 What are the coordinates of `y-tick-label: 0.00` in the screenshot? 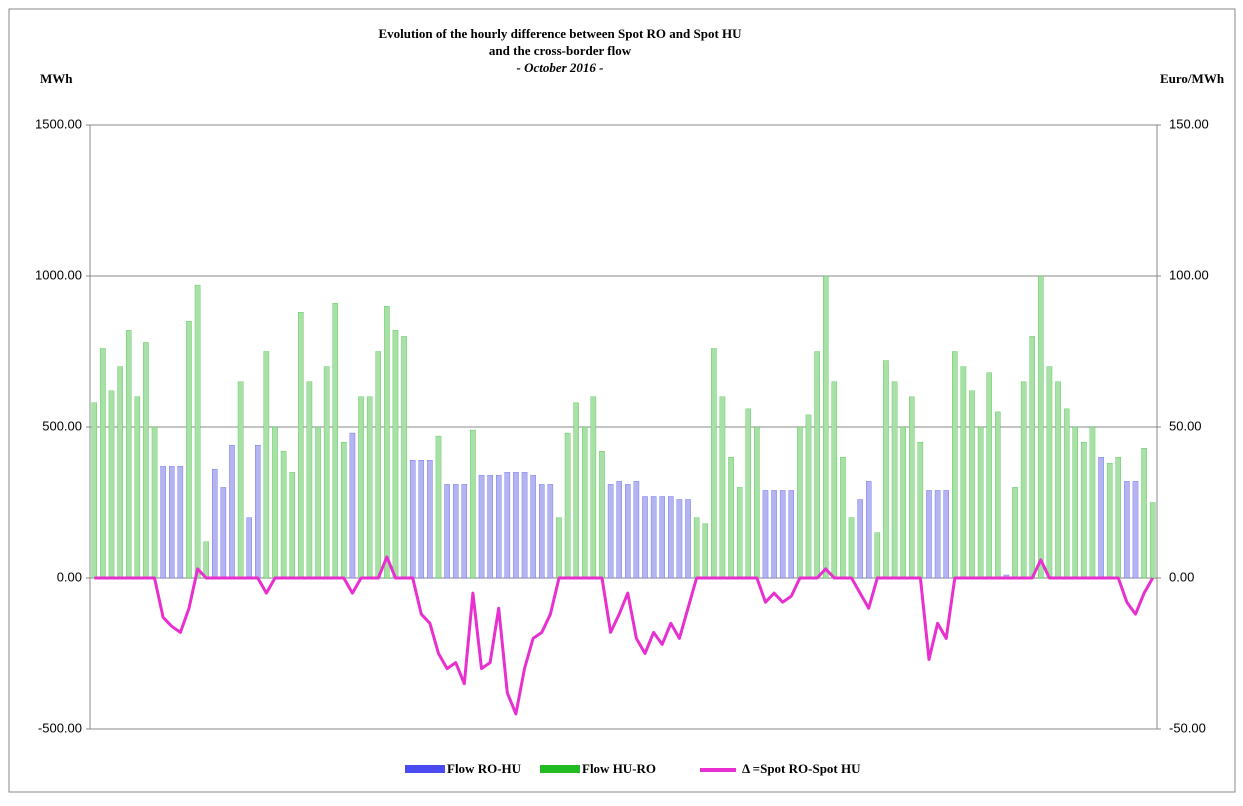 It's located at (69, 576).